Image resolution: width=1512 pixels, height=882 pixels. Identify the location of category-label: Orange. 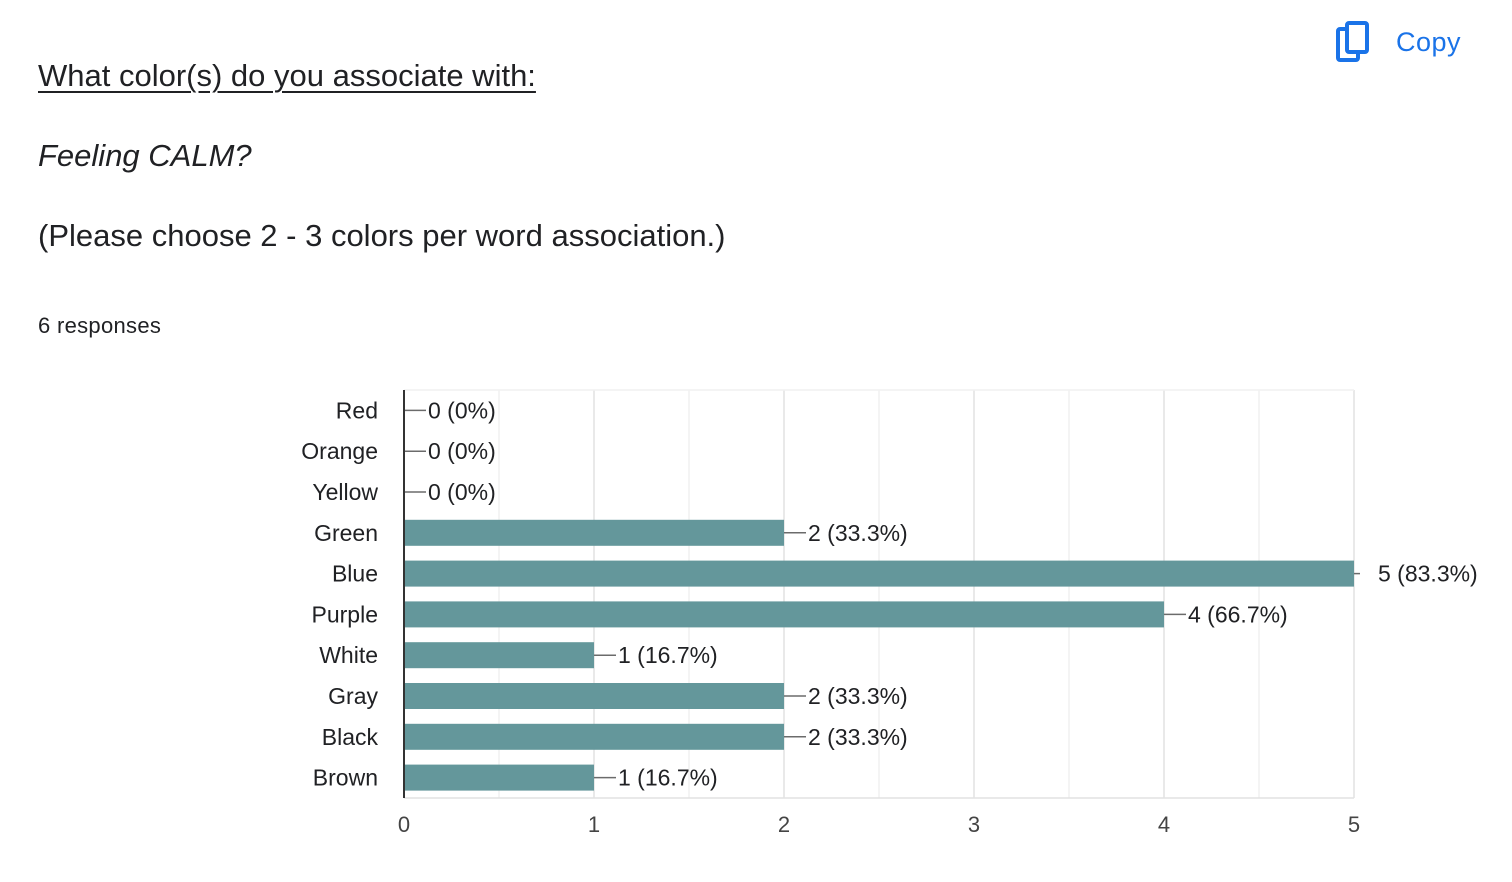
(339, 451).